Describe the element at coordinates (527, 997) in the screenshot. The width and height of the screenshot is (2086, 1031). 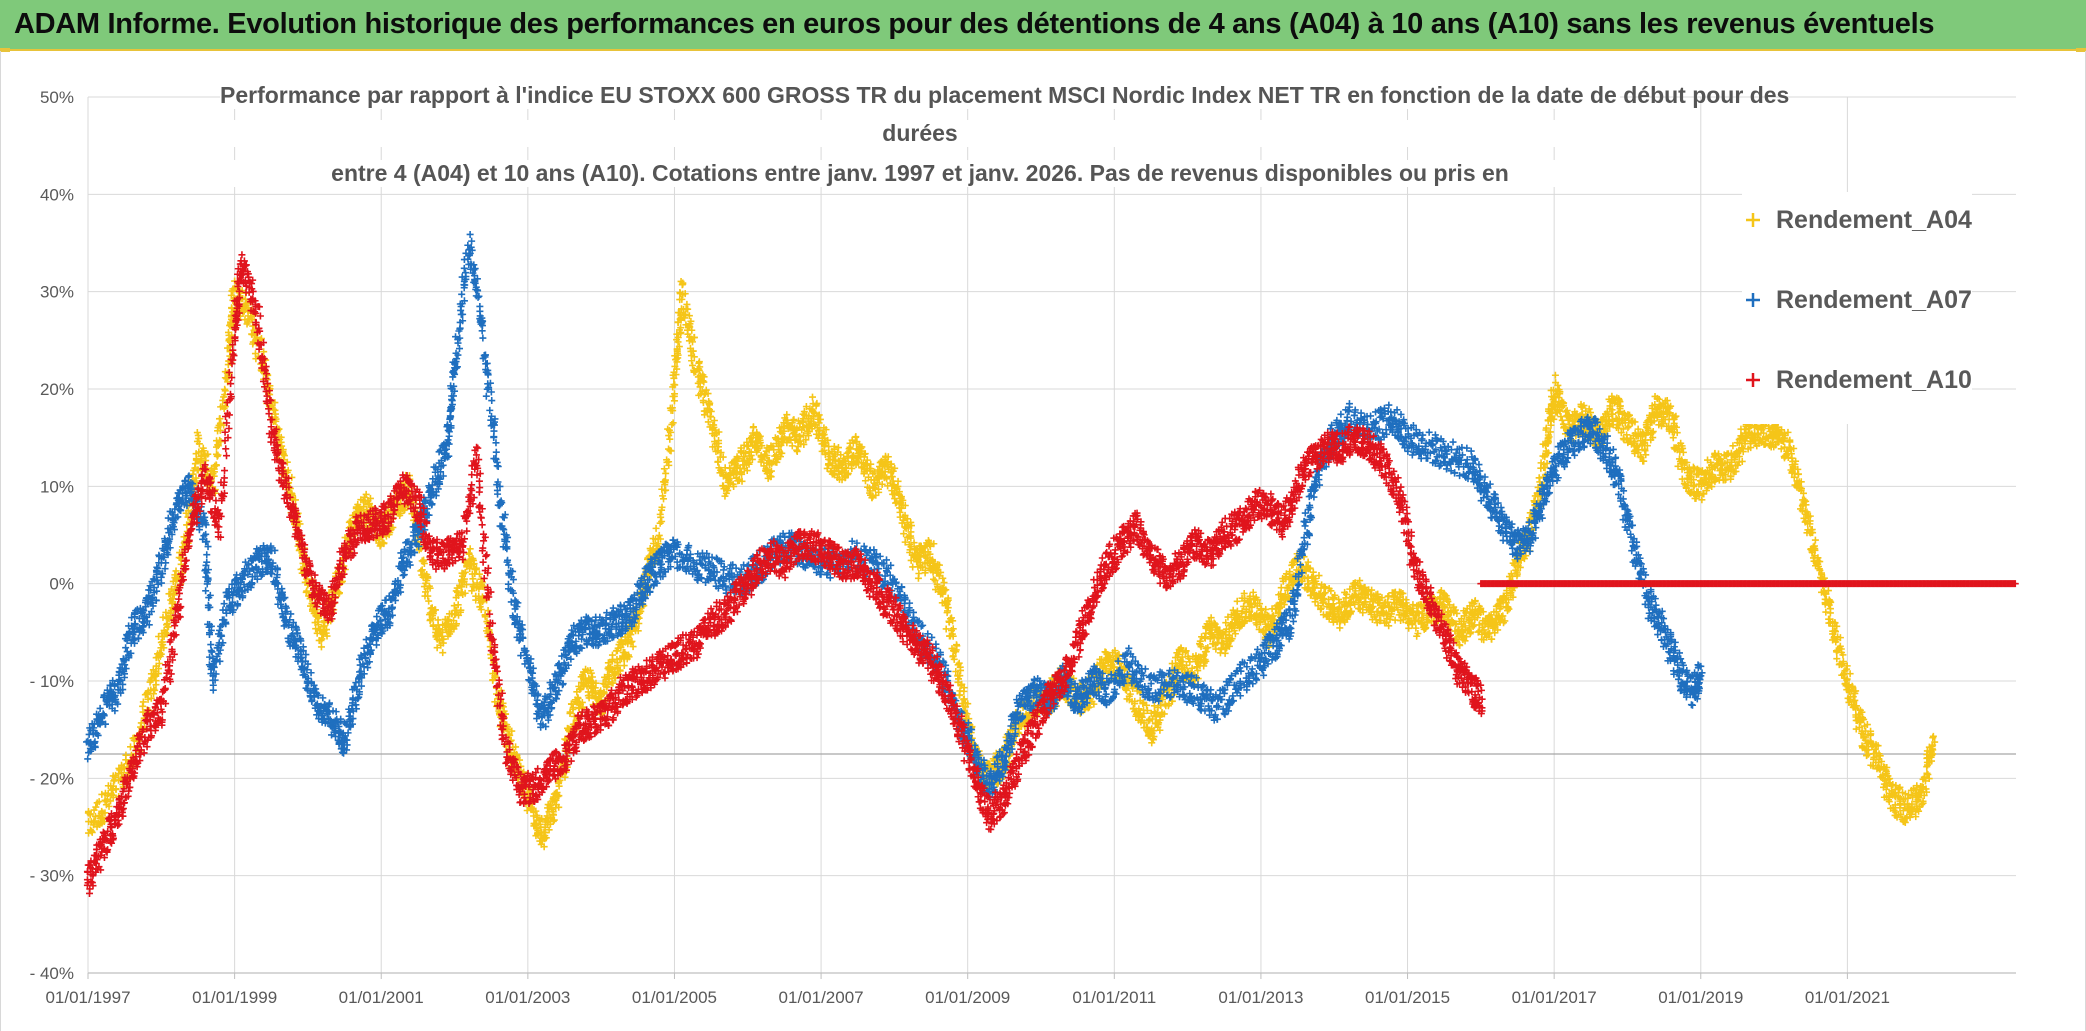
I see `x-tick-label: 01/01/2003` at that location.